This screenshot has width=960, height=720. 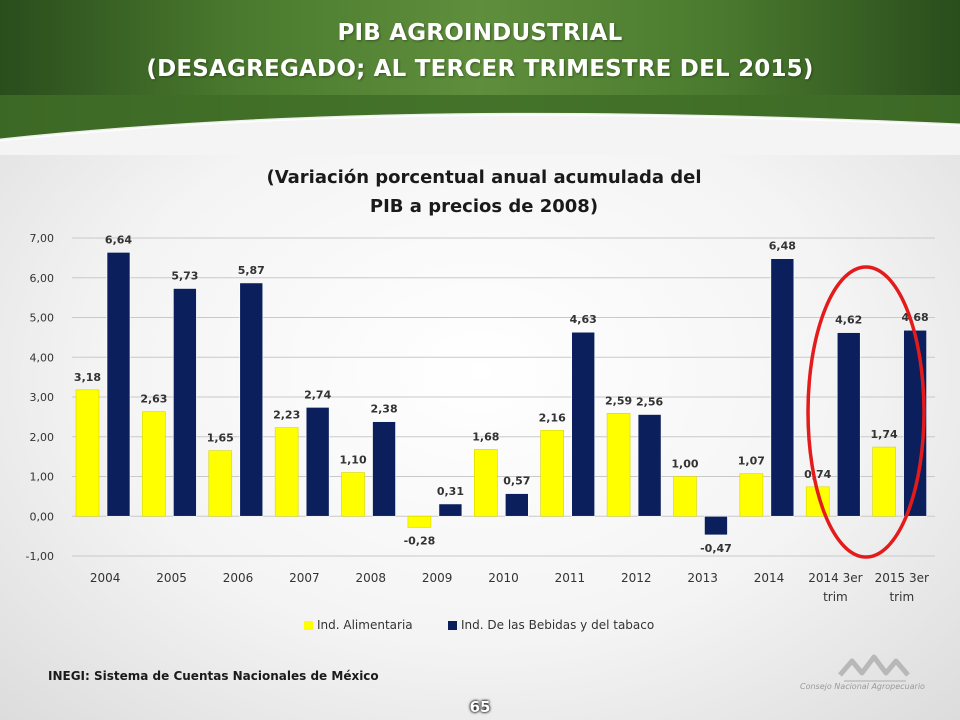 What do you see at coordinates (552, 417) in the screenshot?
I see `data-label: 2,16` at bounding box center [552, 417].